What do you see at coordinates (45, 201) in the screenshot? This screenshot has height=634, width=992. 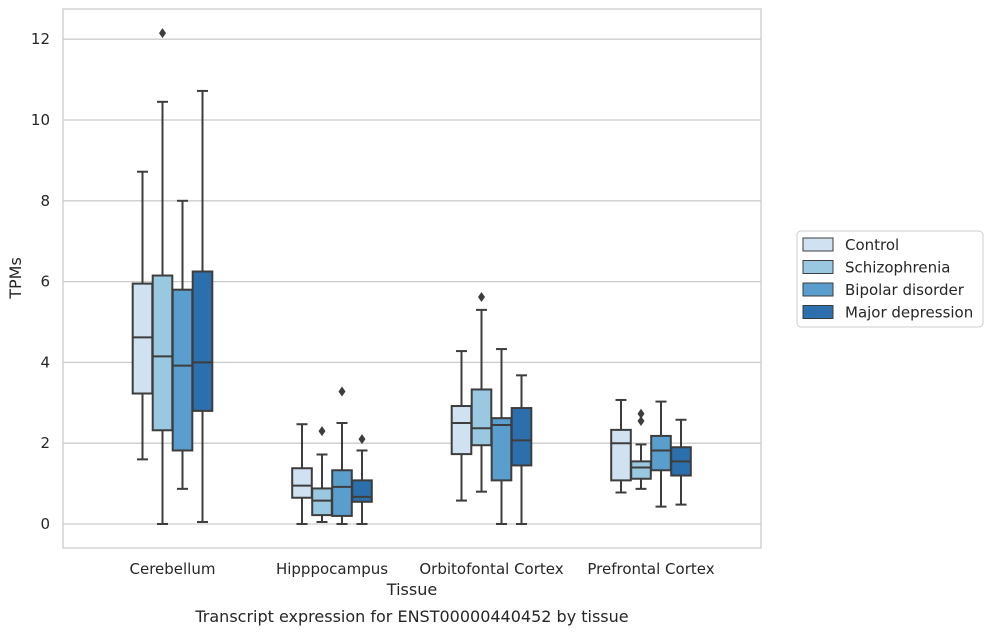 I see `y-tick-label: 8` at bounding box center [45, 201].